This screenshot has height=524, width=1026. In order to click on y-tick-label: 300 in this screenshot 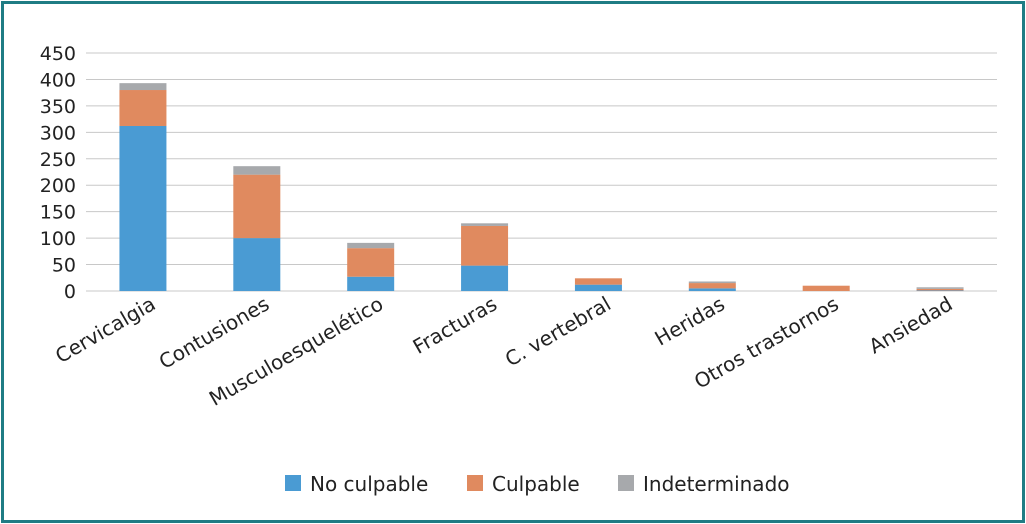, I will do `click(58, 133)`.